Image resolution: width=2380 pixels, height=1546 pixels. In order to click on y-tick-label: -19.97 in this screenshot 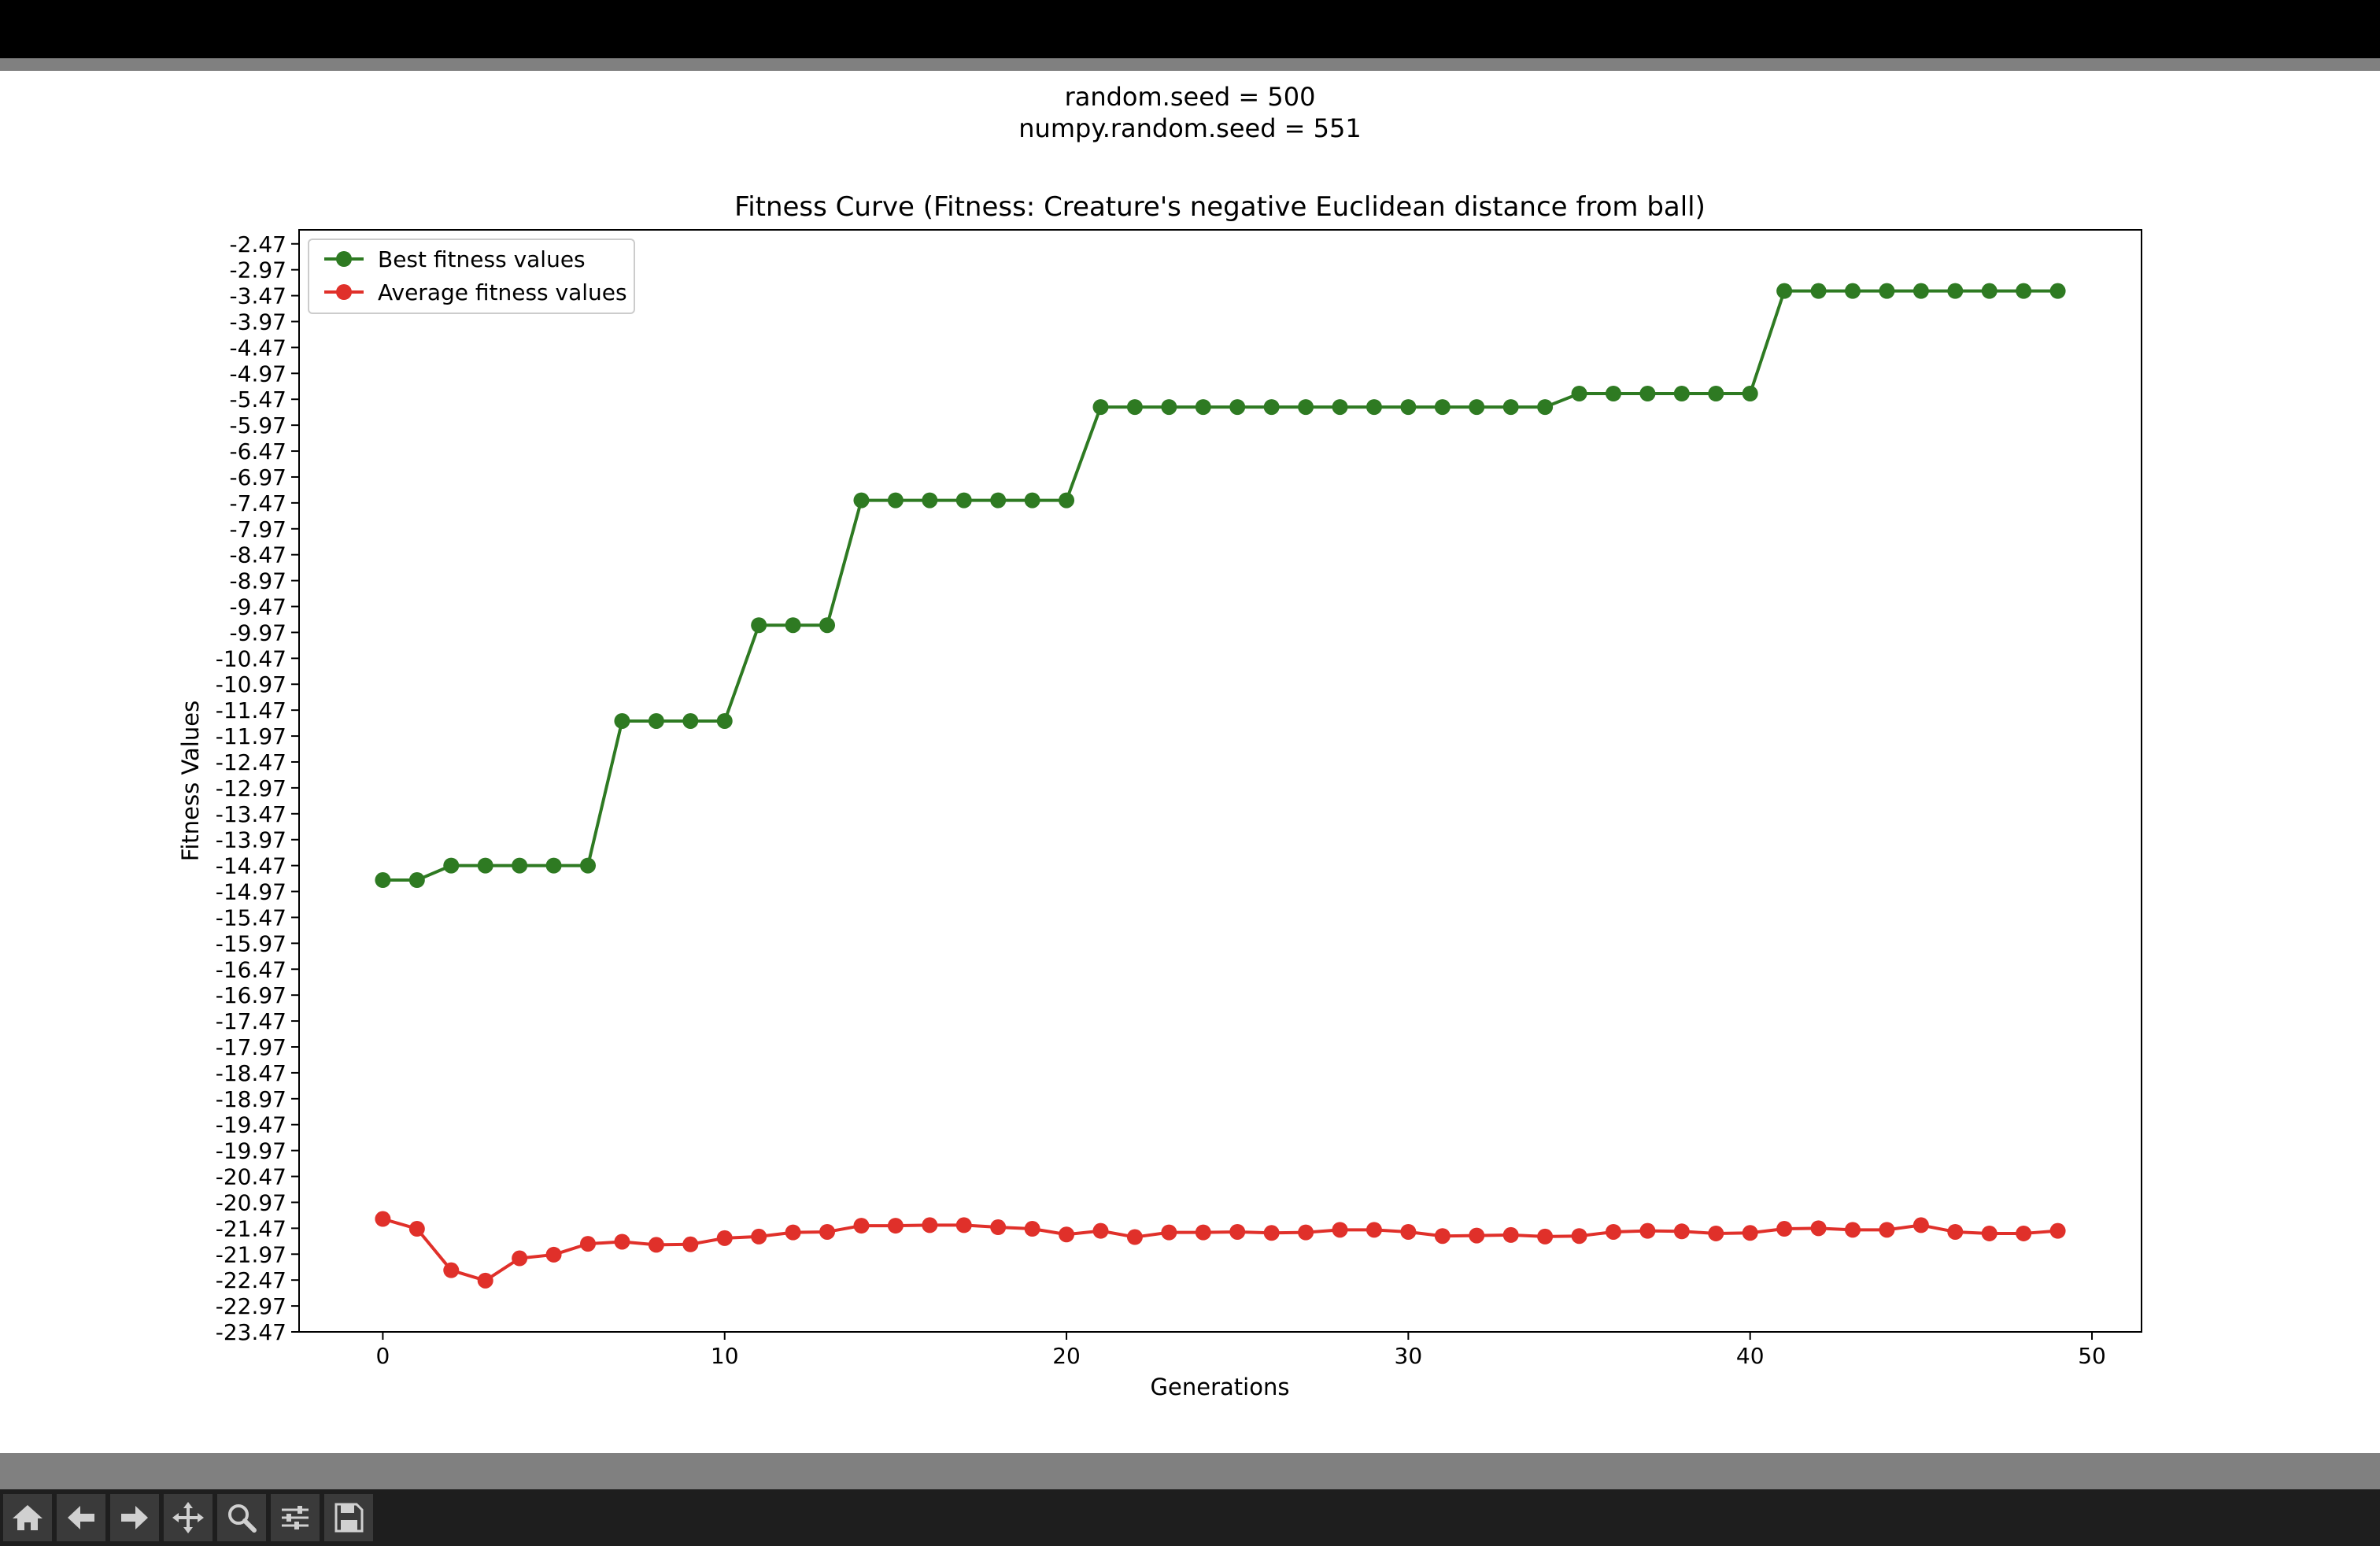, I will do `click(251, 1151)`.